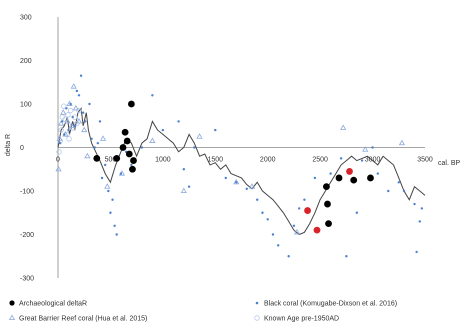  Describe the element at coordinates (27, 279) in the screenshot. I see `y-tick-label: -300` at that location.